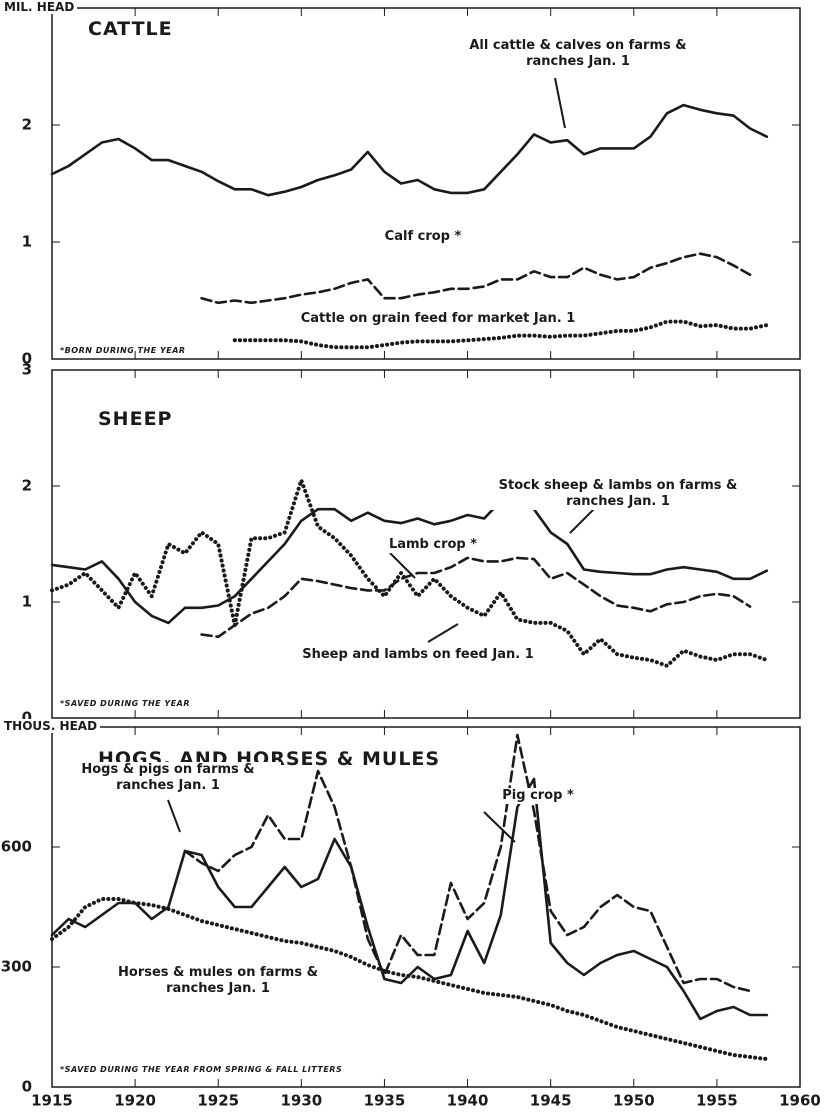 The width and height of the screenshot is (835, 1112). I want to click on series-label: Horses & mules on farms & ranches Jan. 1, so click(218, 981).